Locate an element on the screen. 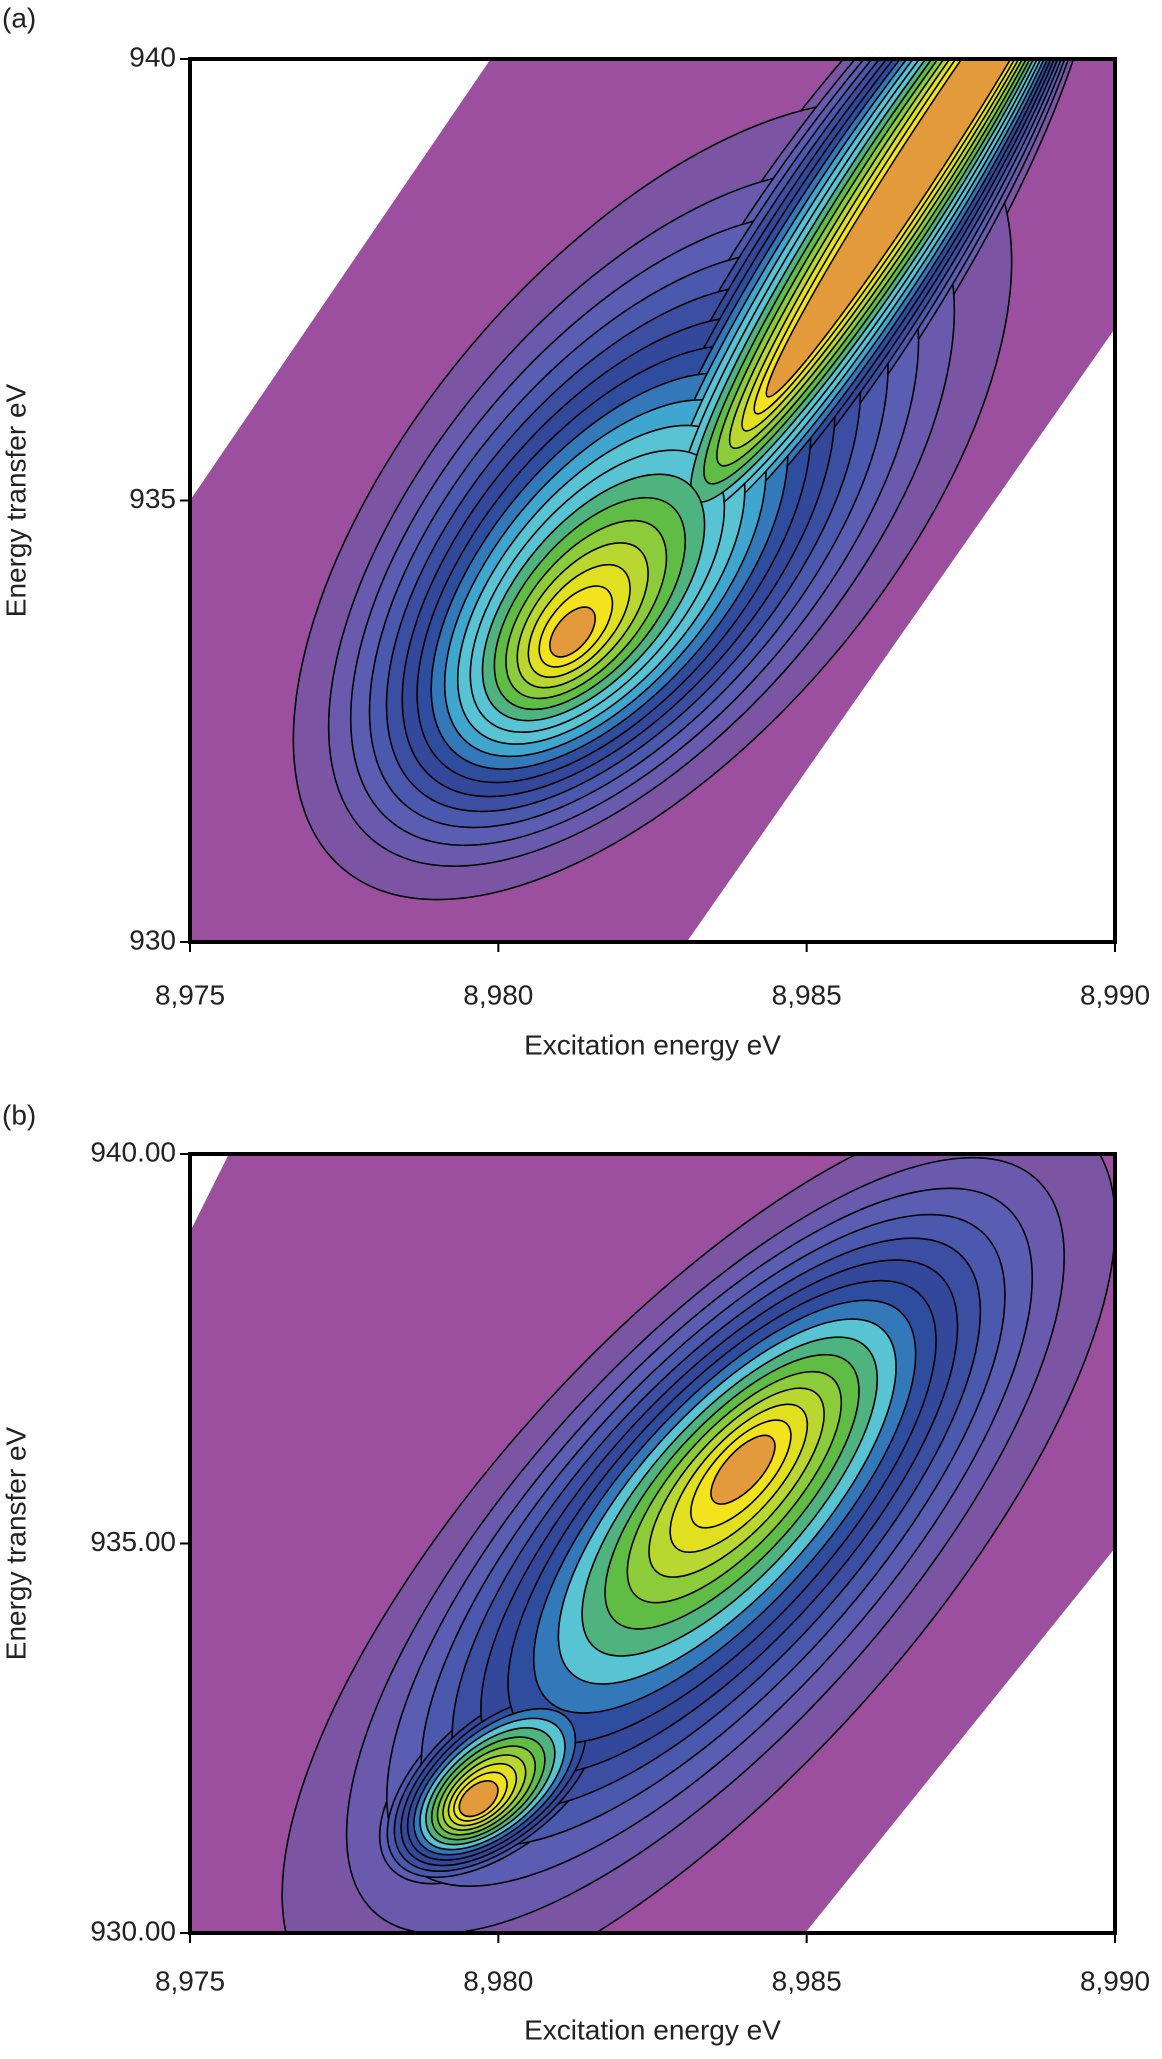 This screenshot has height=2059, width=1162. y-tick-label: 930 is located at coordinates (152, 939).